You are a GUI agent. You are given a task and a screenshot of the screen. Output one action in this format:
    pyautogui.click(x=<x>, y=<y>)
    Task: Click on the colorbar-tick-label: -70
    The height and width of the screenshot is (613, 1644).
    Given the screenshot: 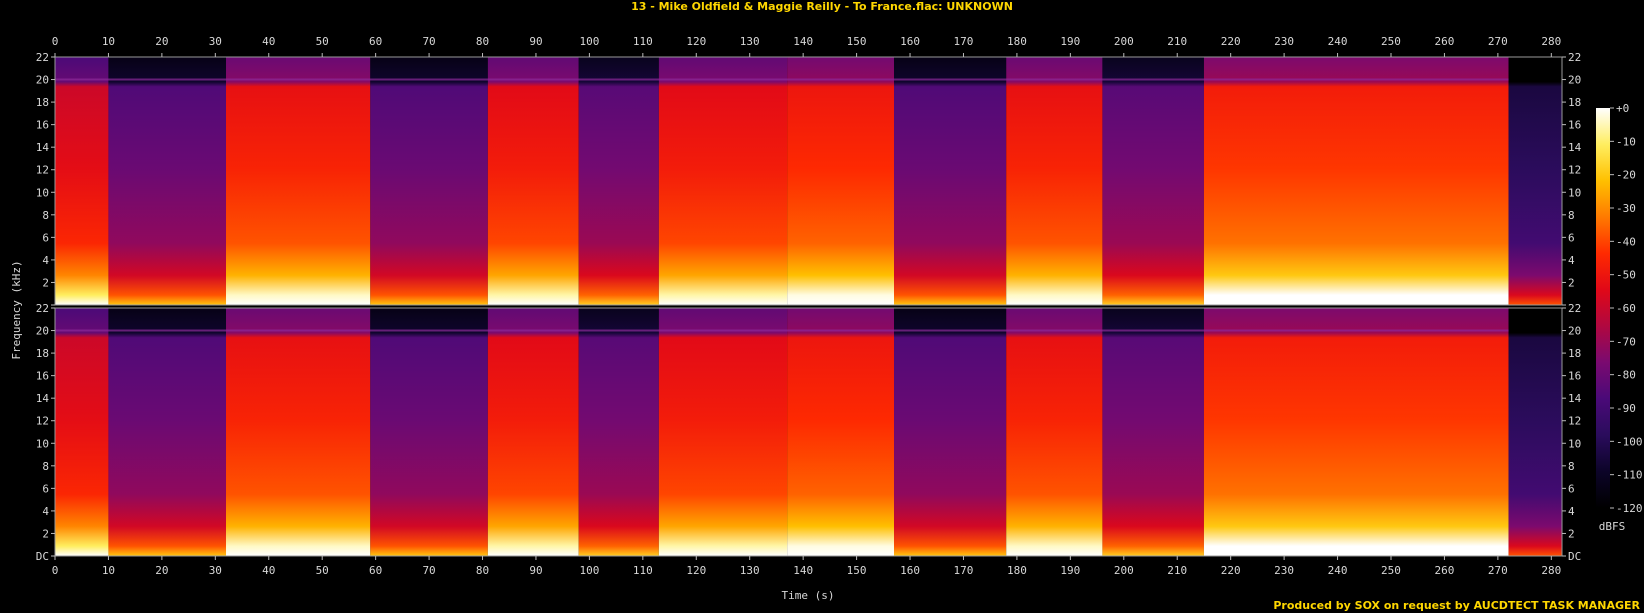 What is the action you would take?
    pyautogui.click(x=1626, y=341)
    